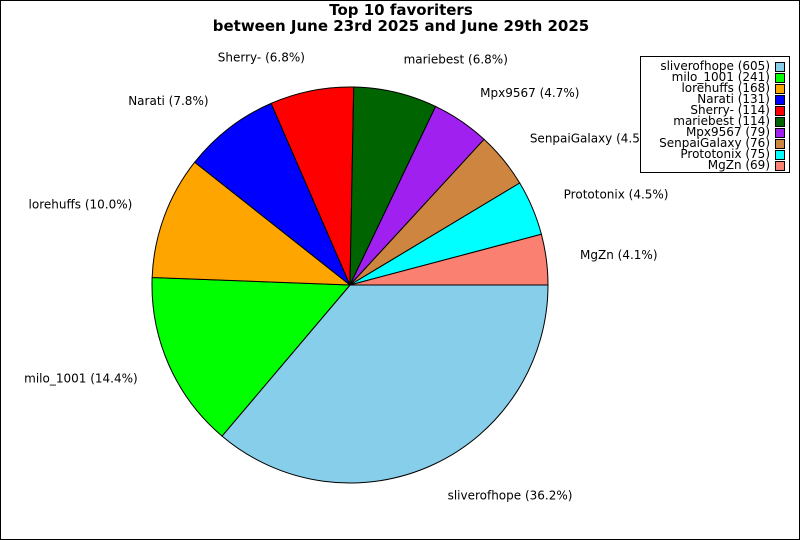  What do you see at coordinates (733, 99) in the screenshot?
I see `legend-label: Narati (131)` at bounding box center [733, 99].